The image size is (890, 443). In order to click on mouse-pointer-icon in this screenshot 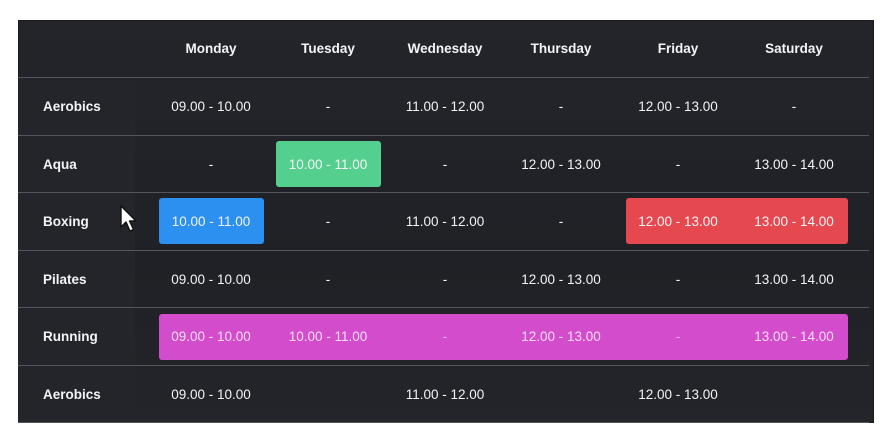, I will do `click(130, 221)`.